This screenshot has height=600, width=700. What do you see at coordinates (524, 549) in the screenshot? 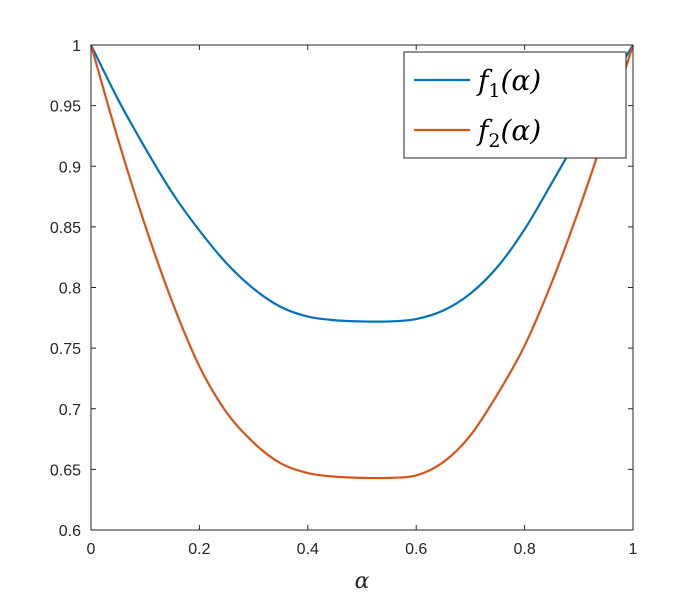
I see `x-tick-label: 0.8` at bounding box center [524, 549].